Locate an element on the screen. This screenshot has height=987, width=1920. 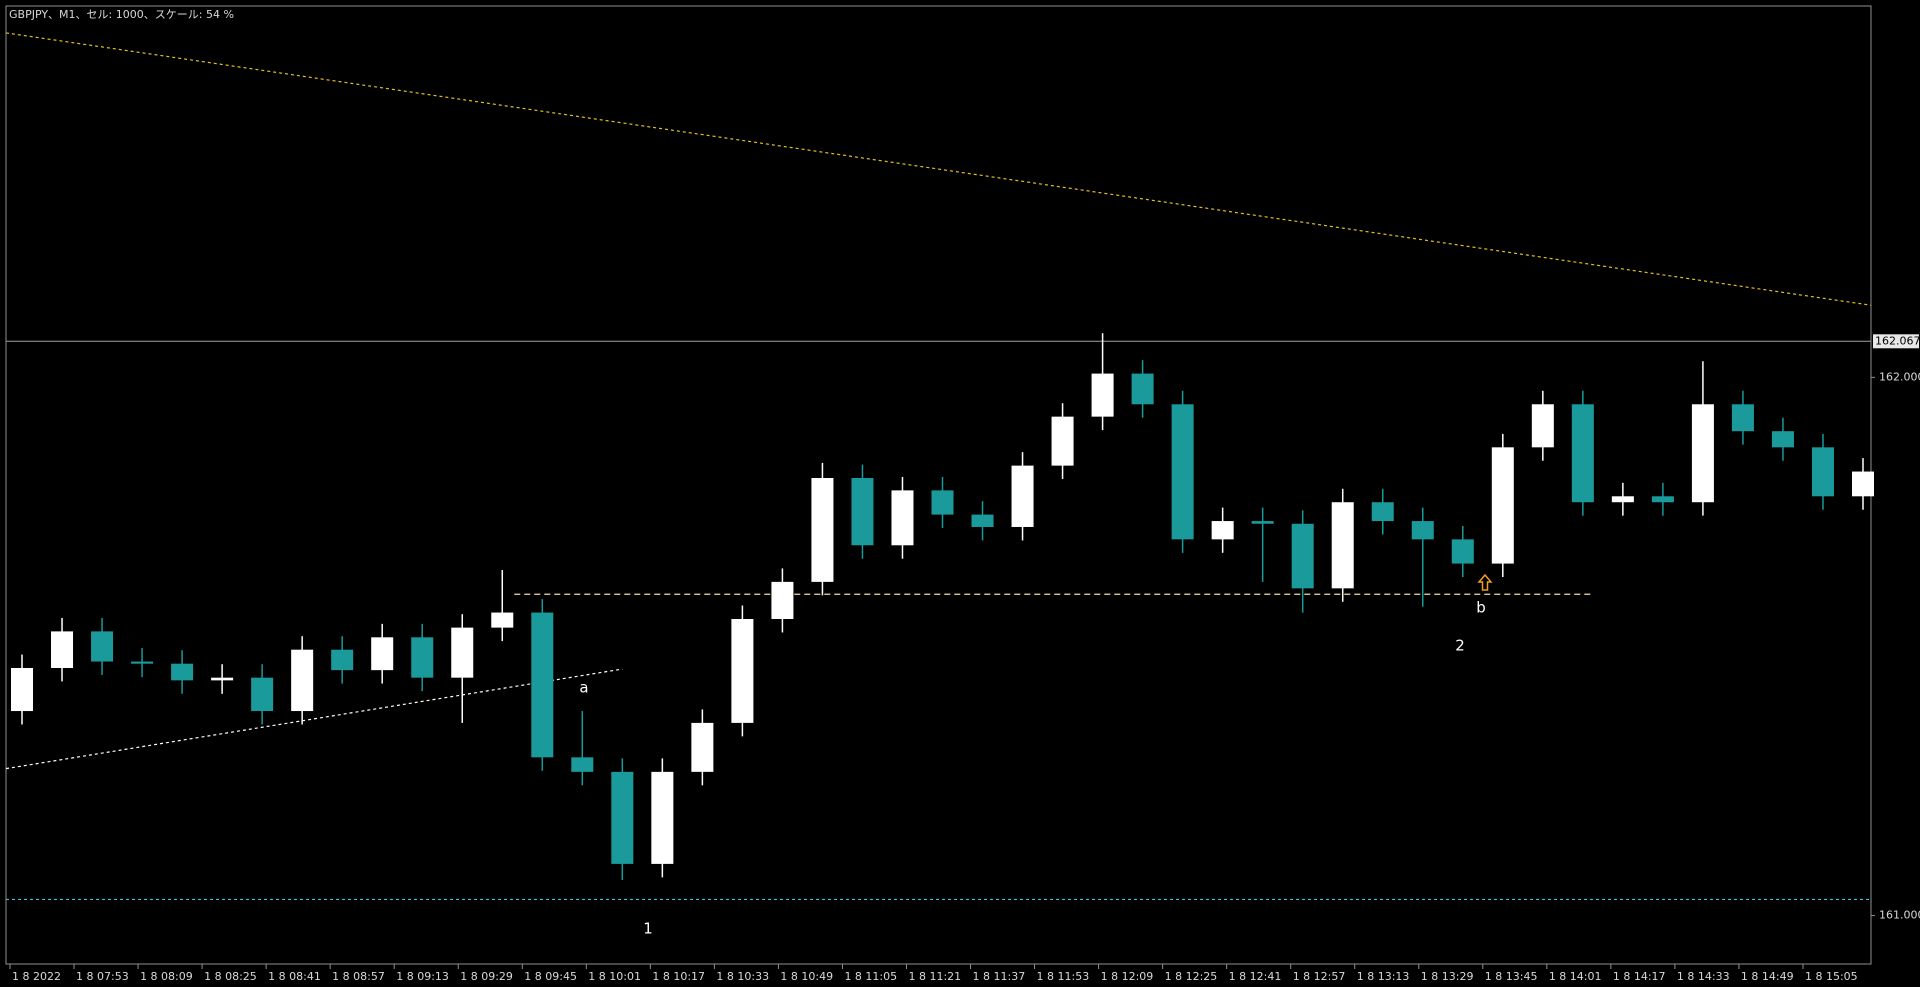
x-tick-label: 1 8 11:53 is located at coordinates (1063, 976).